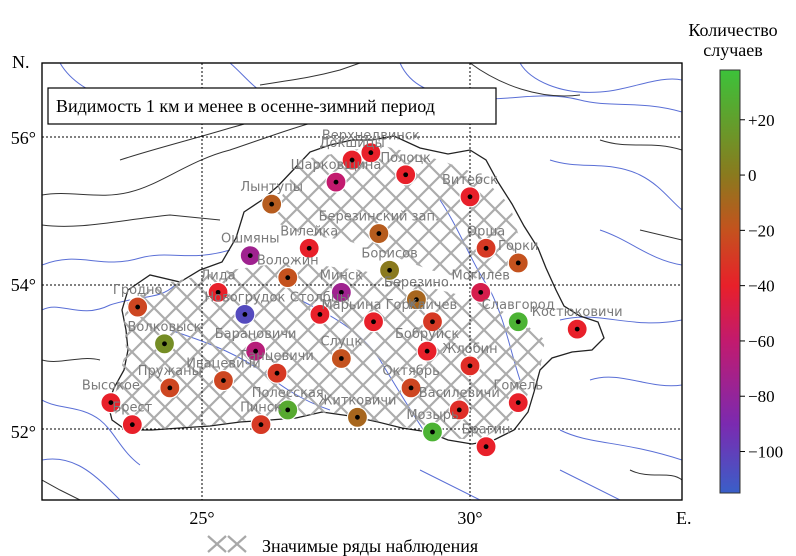  What do you see at coordinates (577, 312) in the screenshot?
I see `station-label: Костюковичи` at bounding box center [577, 312].